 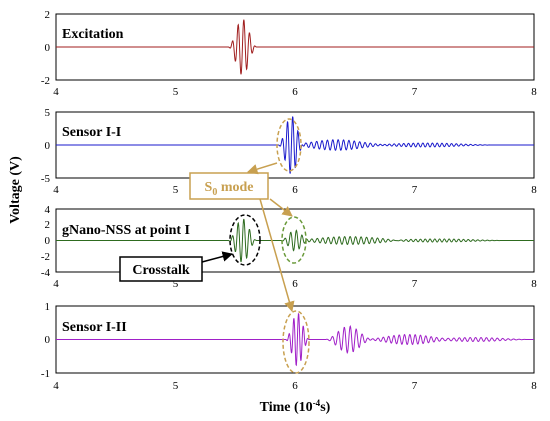 What do you see at coordinates (277, 255) in the screenshot?
I see `s0-arrow-to-sensor-i-ii` at bounding box center [277, 255].